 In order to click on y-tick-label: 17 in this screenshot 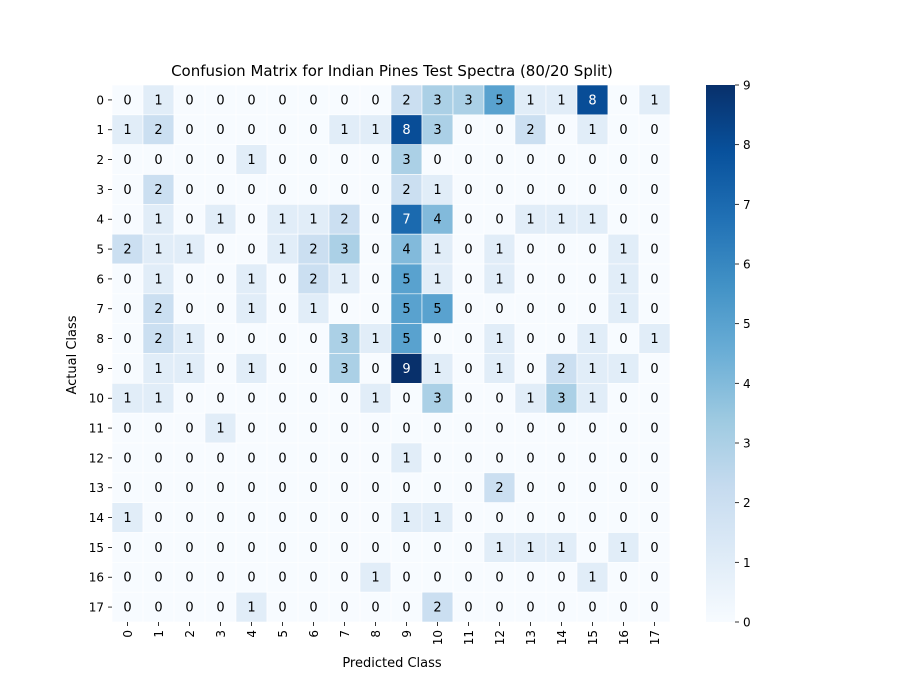, I will do `click(96, 608)`.